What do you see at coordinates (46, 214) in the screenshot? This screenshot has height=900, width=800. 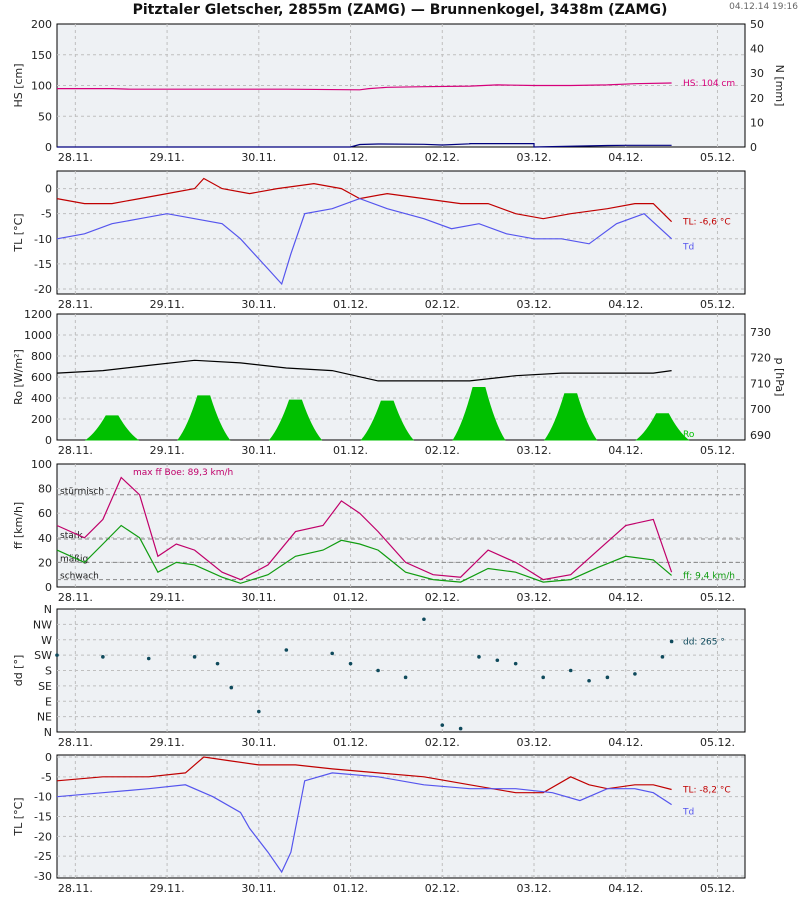 I see `y-tick-label: -5` at bounding box center [46, 214].